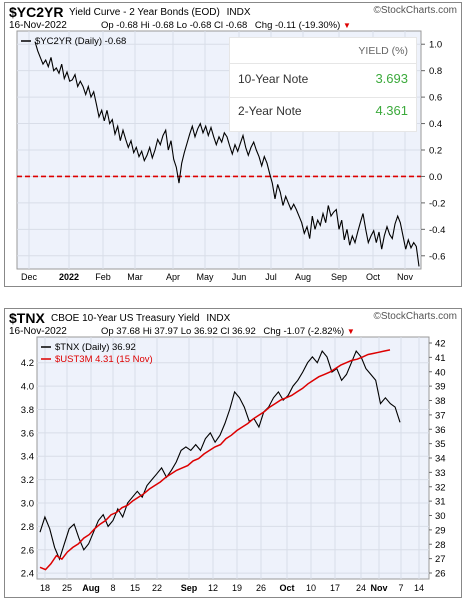 The height and width of the screenshot is (600, 464). I want to click on x-tick-label: Mar, so click(135, 277).